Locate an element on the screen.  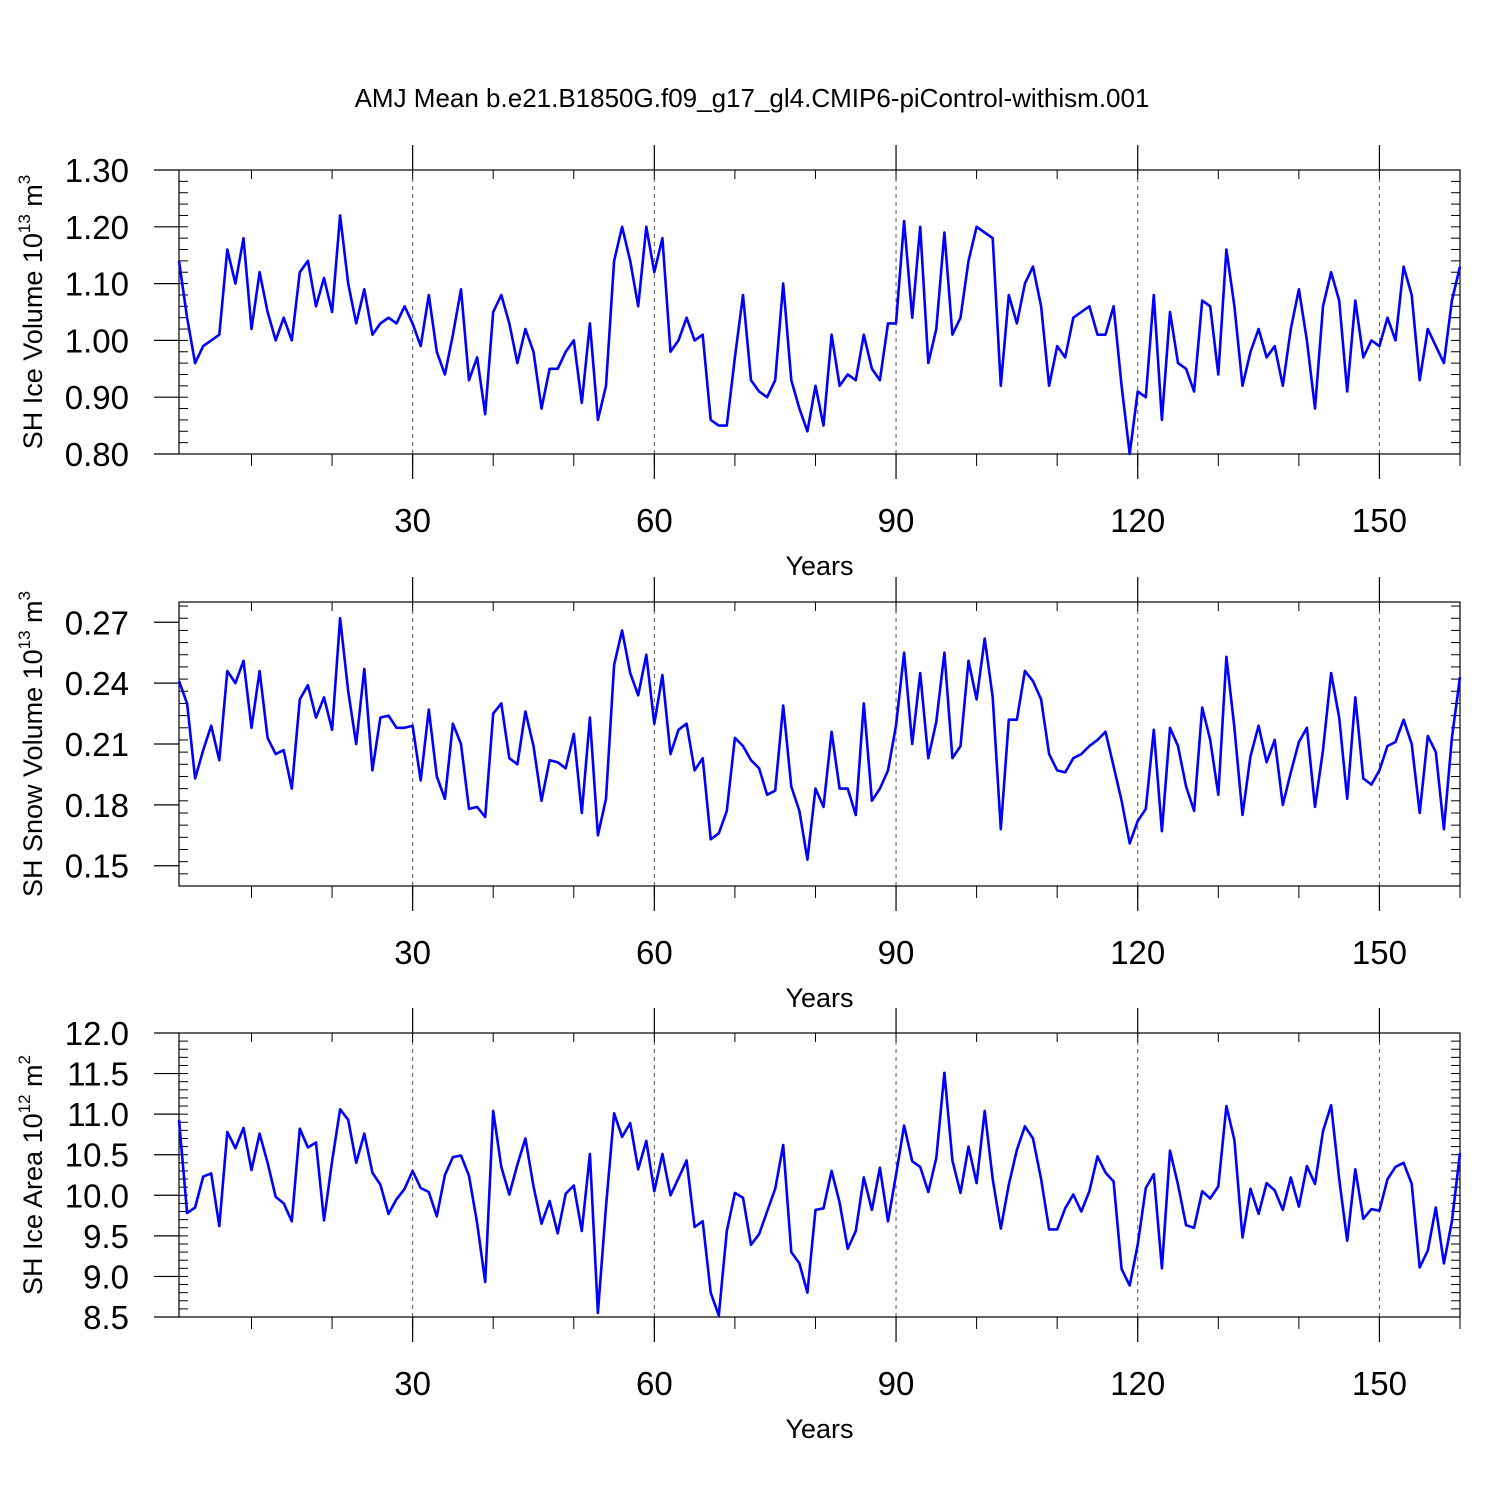
y-tick-label: 0.21 is located at coordinates (97, 744).